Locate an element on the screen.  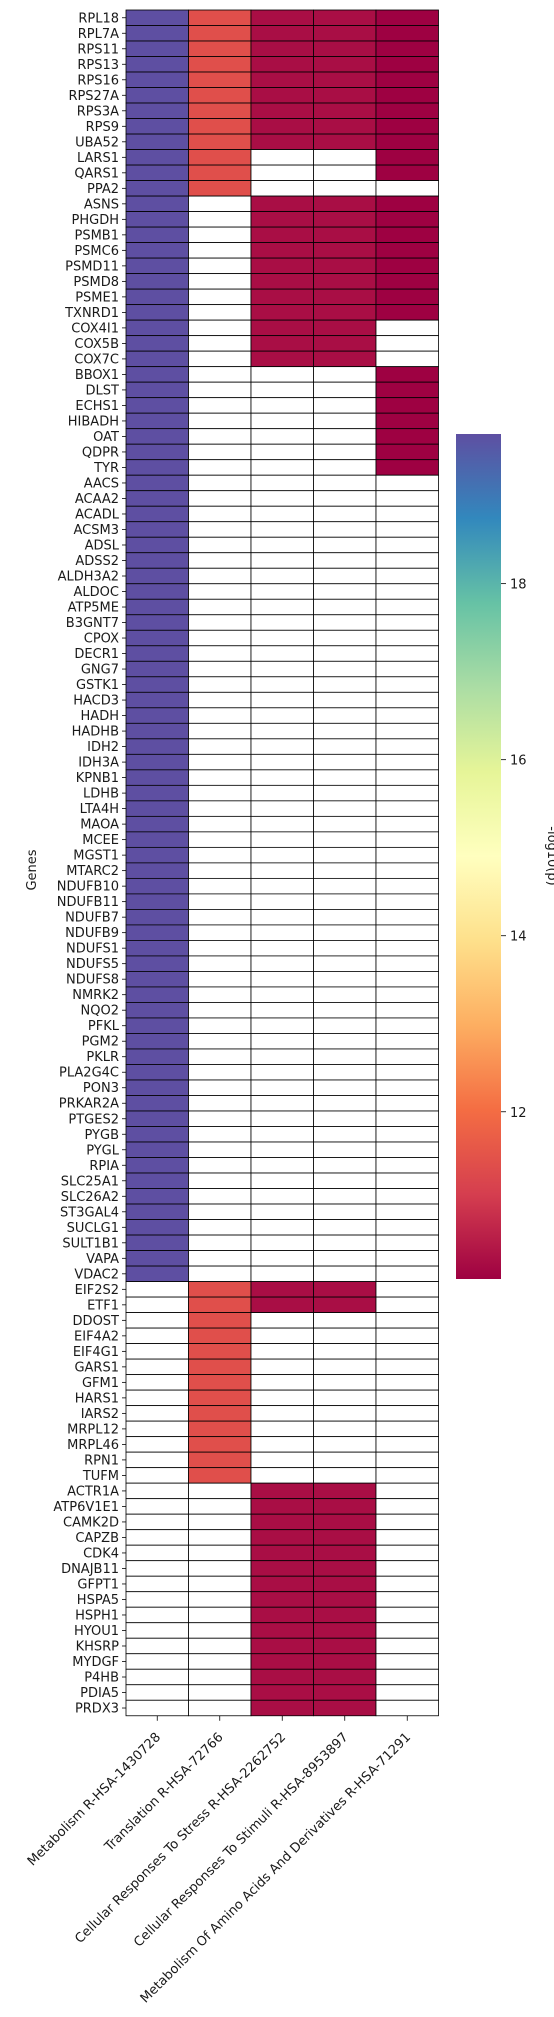
gene-label: PDIA5 is located at coordinates (99, 1693).